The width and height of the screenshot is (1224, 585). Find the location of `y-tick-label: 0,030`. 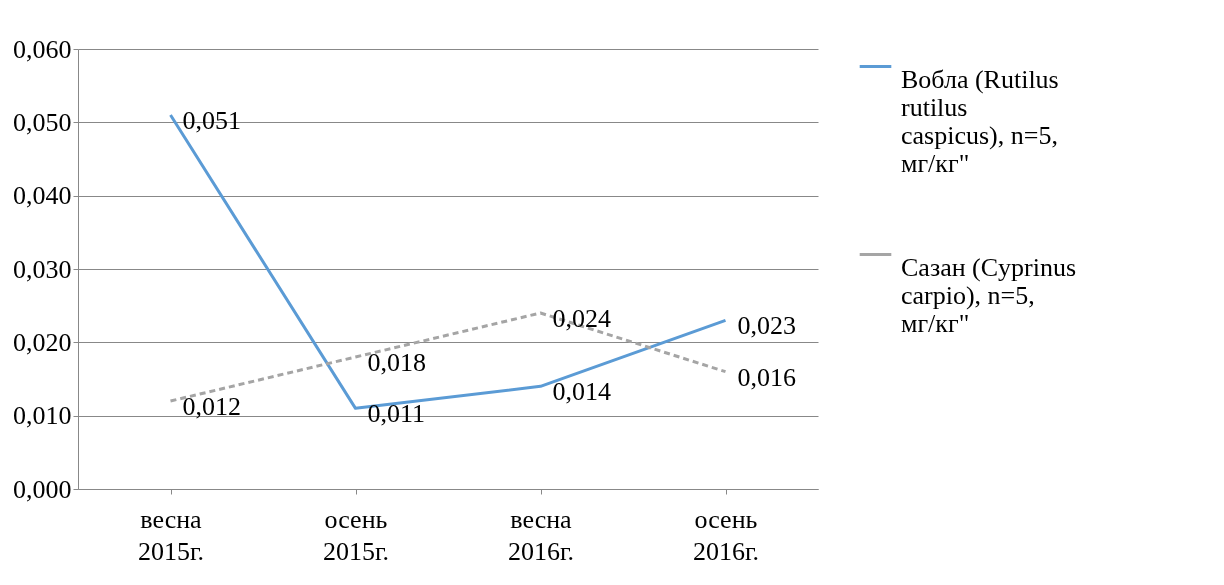

y-tick-label: 0,030 is located at coordinates (42, 269).